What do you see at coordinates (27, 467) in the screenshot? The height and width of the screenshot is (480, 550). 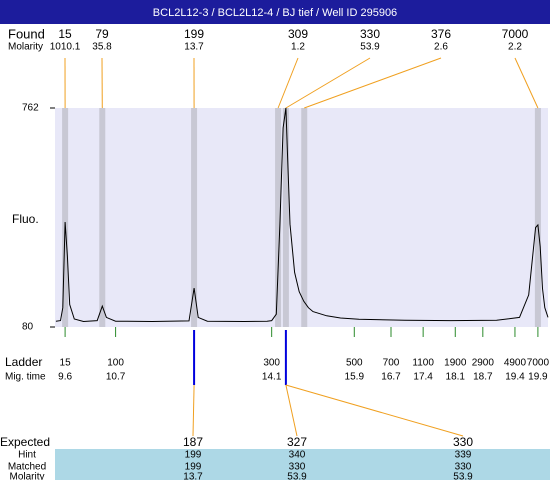 I see `row-label: Matched` at bounding box center [27, 467].